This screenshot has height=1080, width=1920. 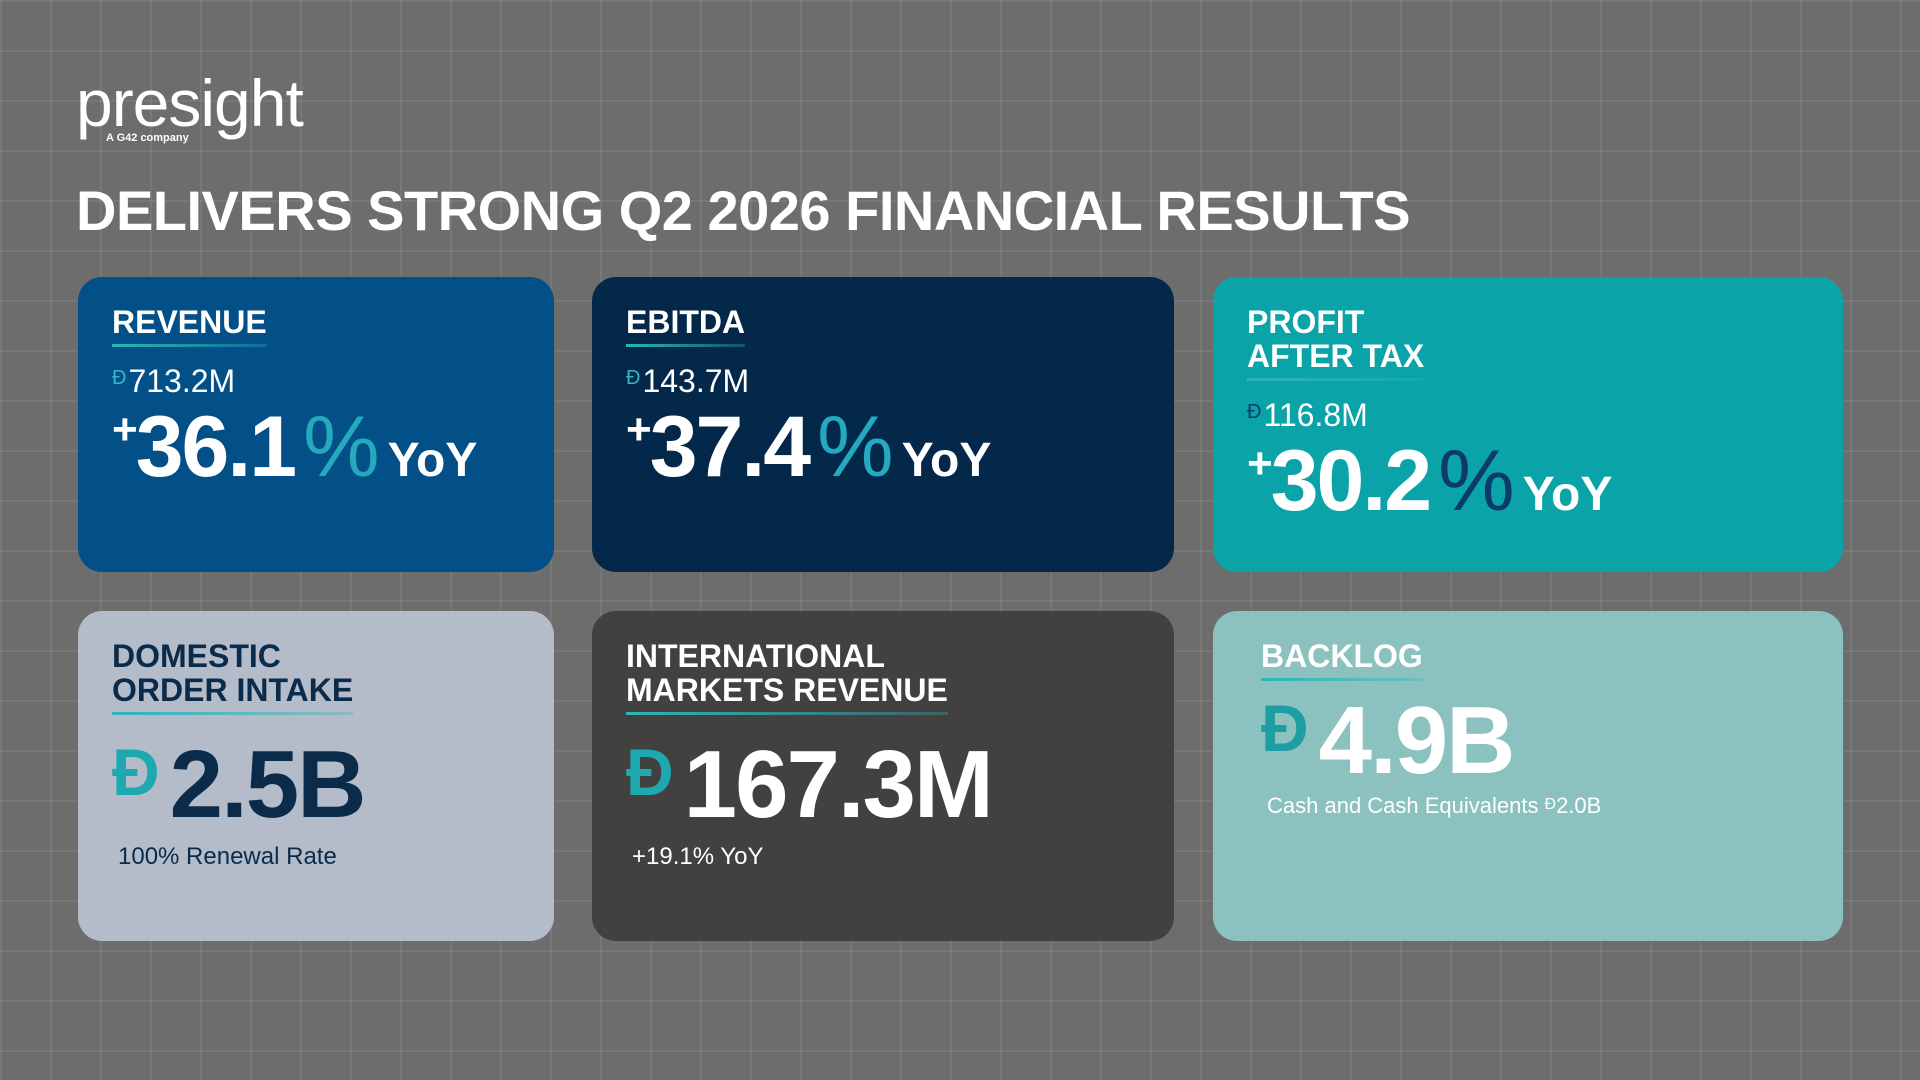 What do you see at coordinates (1351, 481) in the screenshot?
I see `growth-value: 30.2` at bounding box center [1351, 481].